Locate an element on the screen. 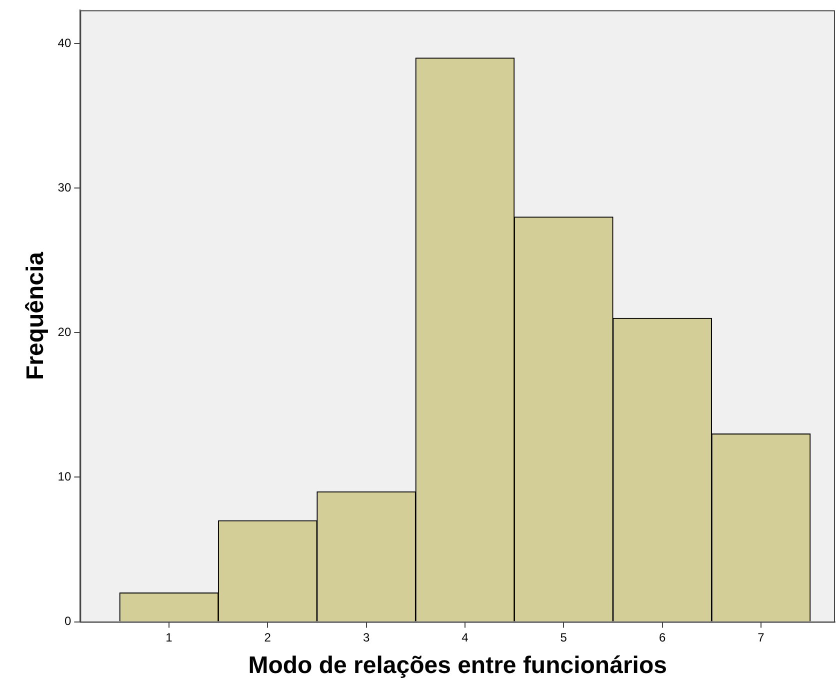 This screenshot has width=839, height=691. x-tick-label: 6 is located at coordinates (662, 637).